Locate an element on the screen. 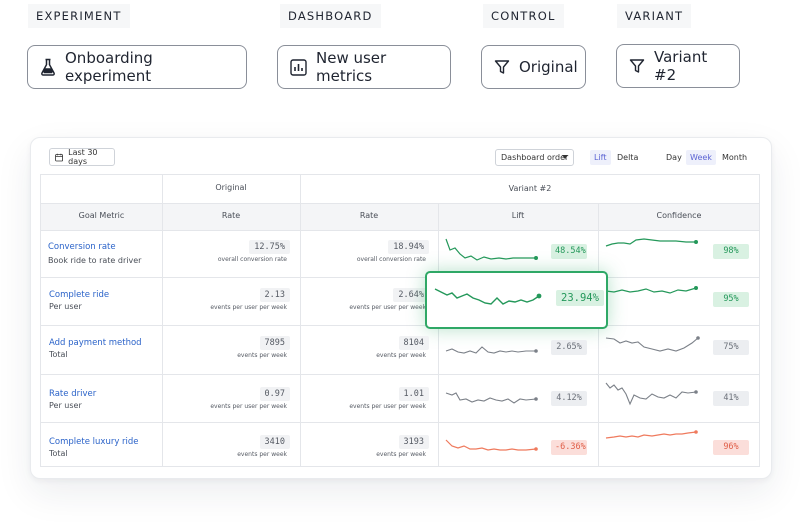  dashboard-selector: New user metrics is located at coordinates (364, 67).